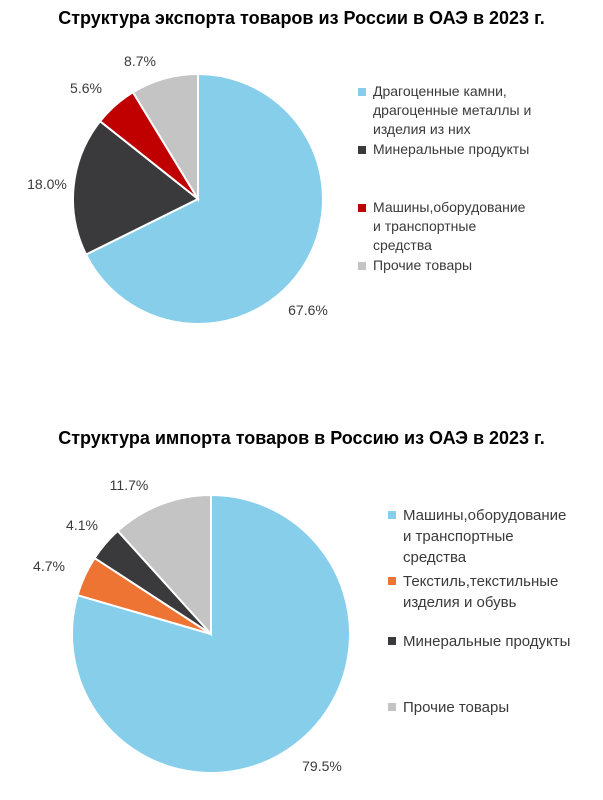 The image size is (603, 800). Describe the element at coordinates (47, 184) in the screenshot. I see `slice-value-label: 18.0%` at that location.